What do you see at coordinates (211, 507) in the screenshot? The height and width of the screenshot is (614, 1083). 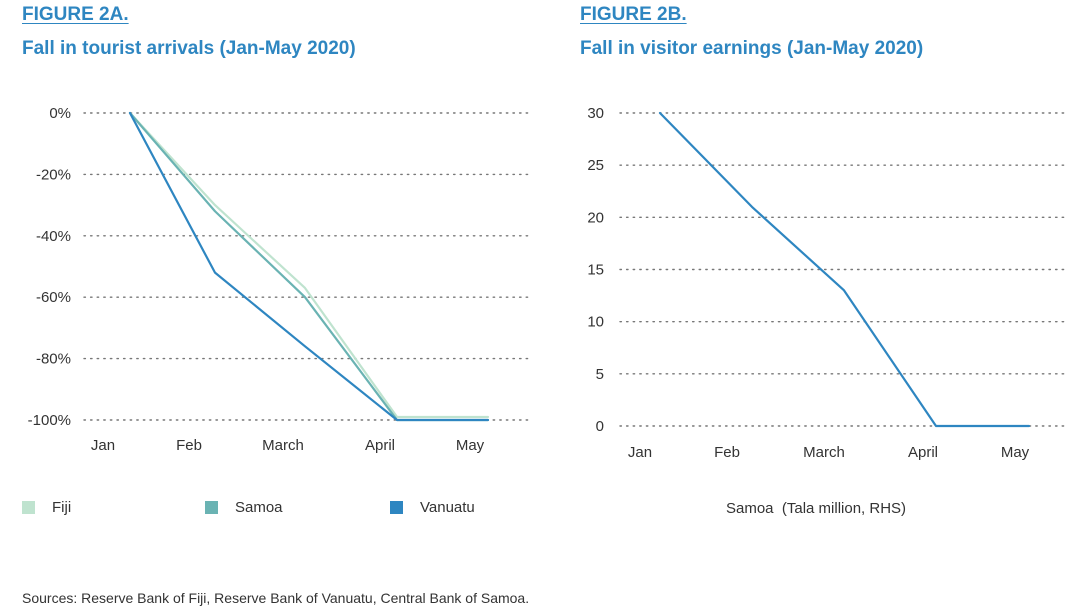 I see `legend-swatch-samoa` at bounding box center [211, 507].